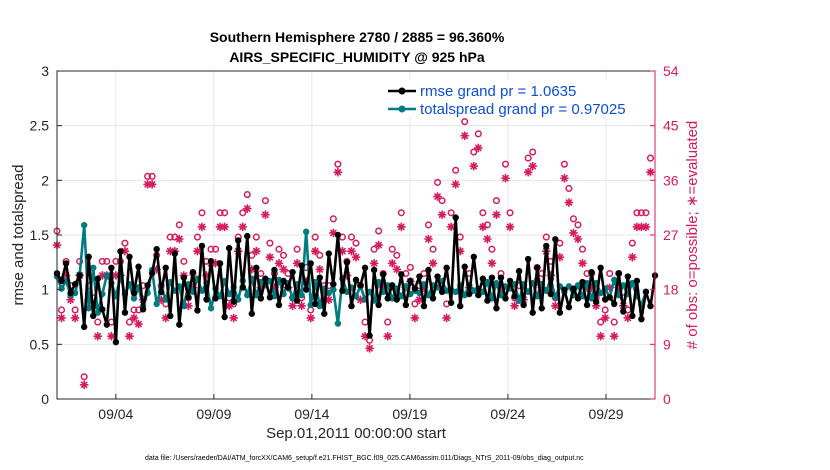 This screenshot has height=470, width=830. Describe the element at coordinates (667, 344) in the screenshot. I see `right-tick-label: 9` at that location.